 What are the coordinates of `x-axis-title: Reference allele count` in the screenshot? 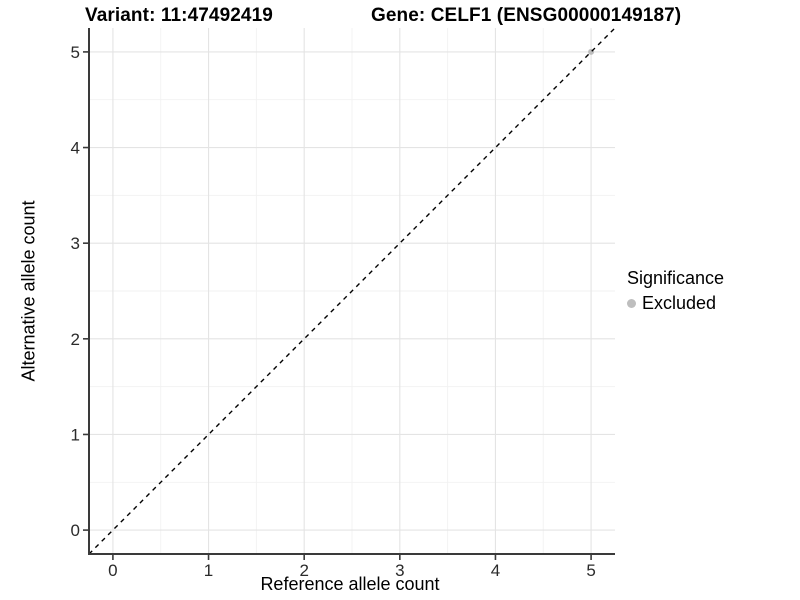 It's located at (350, 584).